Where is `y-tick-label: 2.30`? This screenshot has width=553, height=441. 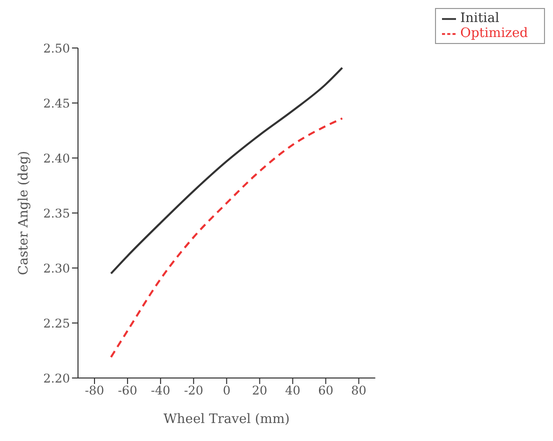
y-tick-label: 2.30 is located at coordinates (56, 268).